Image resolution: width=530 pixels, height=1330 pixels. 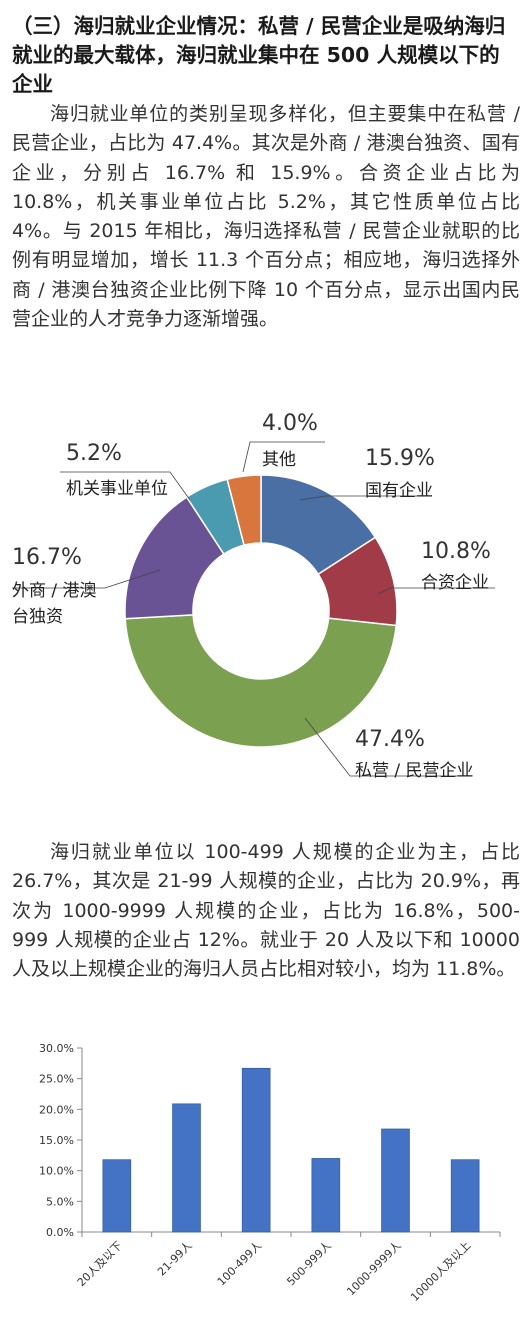 What do you see at coordinates (279, 460) in the screenshot?
I see `slice-category-label: 其他` at bounding box center [279, 460].